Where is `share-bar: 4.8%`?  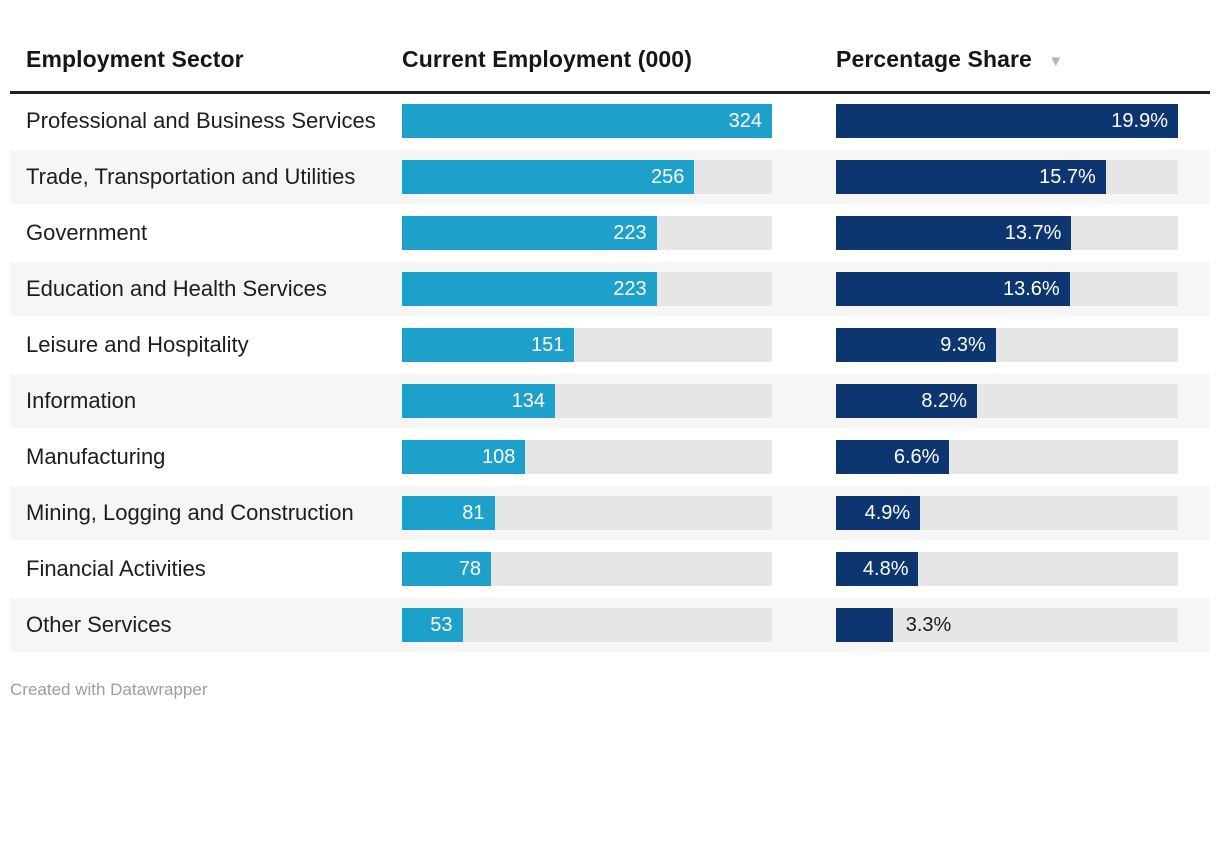
share-bar: 4.8% is located at coordinates (877, 569).